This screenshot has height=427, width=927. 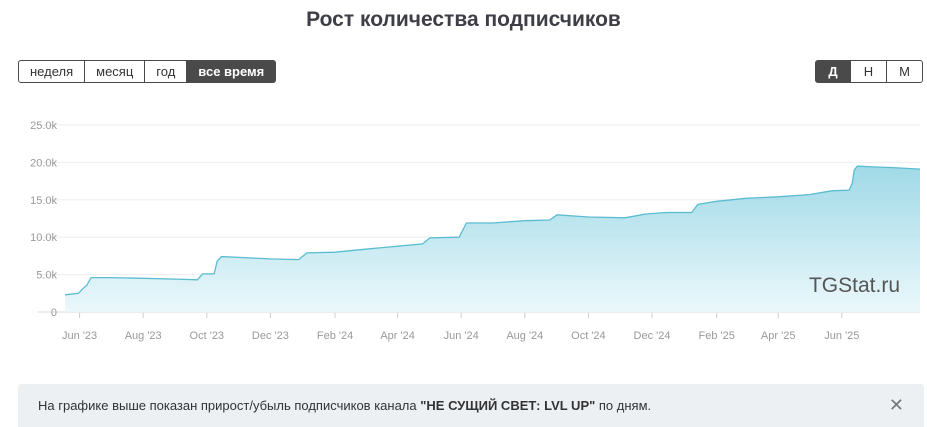 What do you see at coordinates (778, 336) in the screenshot?
I see `x-tick-label: Apr '25` at bounding box center [778, 336].